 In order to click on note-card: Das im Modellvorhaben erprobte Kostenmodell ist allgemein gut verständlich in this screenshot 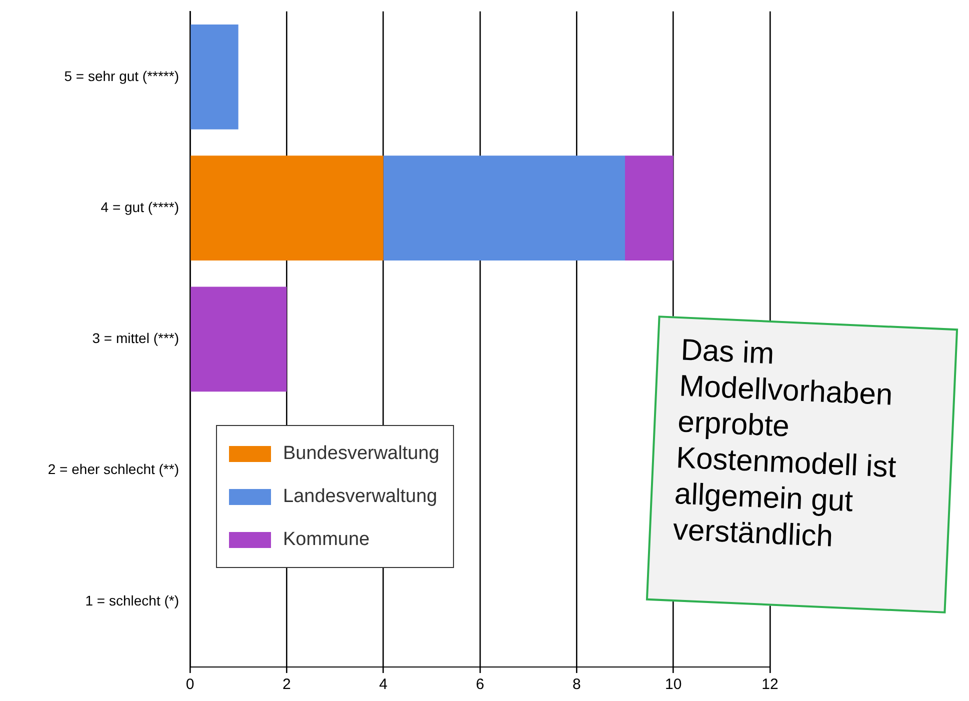, I will do `click(802, 465)`.